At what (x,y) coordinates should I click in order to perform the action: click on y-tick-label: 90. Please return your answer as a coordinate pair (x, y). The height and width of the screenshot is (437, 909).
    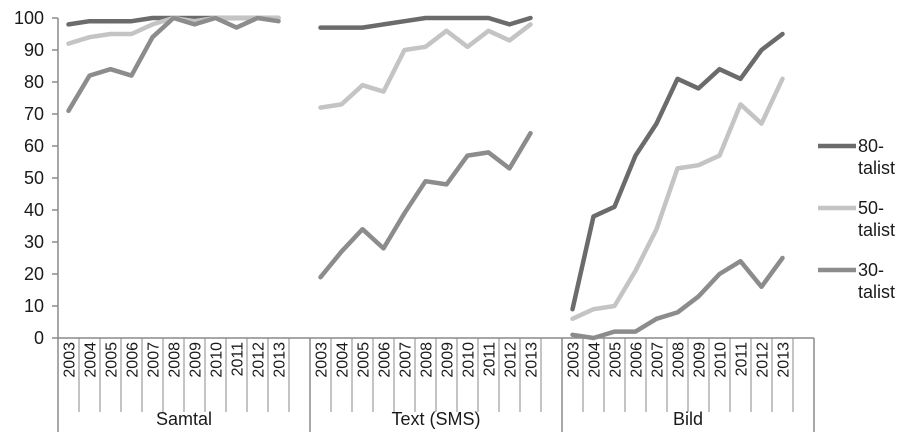
    Looking at the image, I should click on (34, 50).